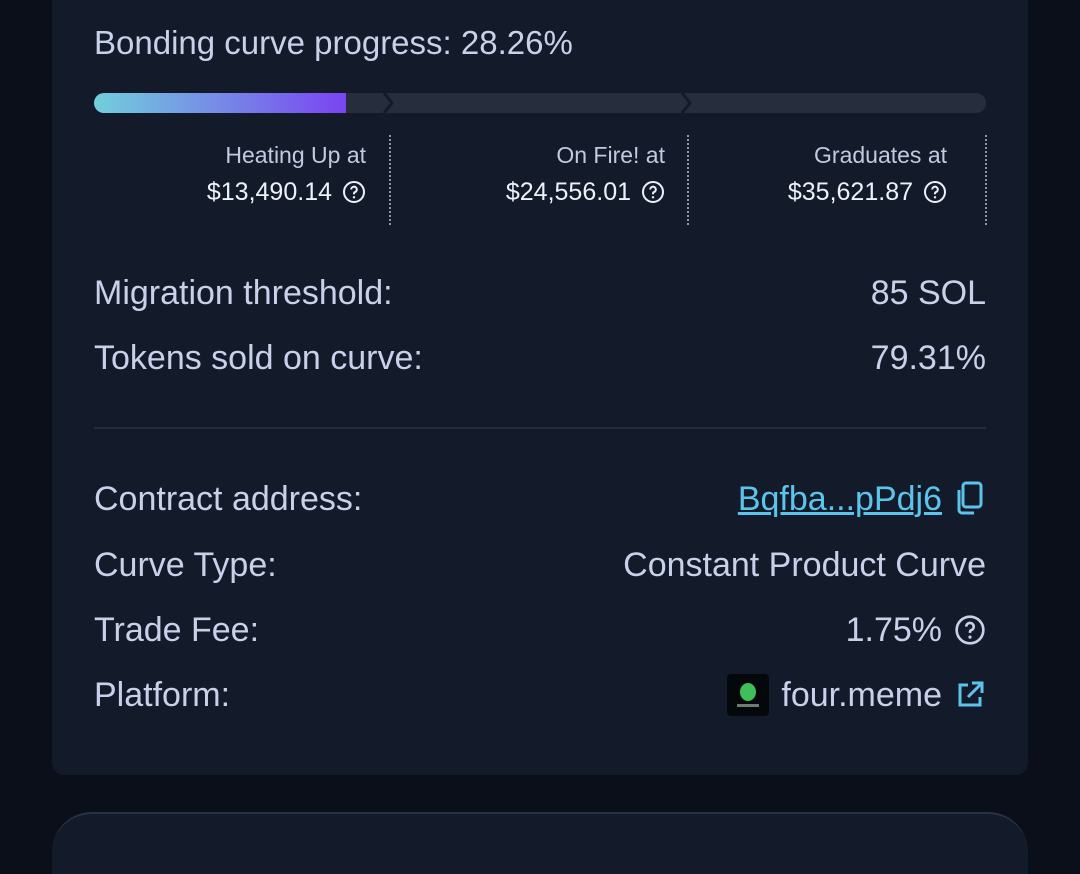  I want to click on milestone-value: $24,556.01, so click(568, 192).